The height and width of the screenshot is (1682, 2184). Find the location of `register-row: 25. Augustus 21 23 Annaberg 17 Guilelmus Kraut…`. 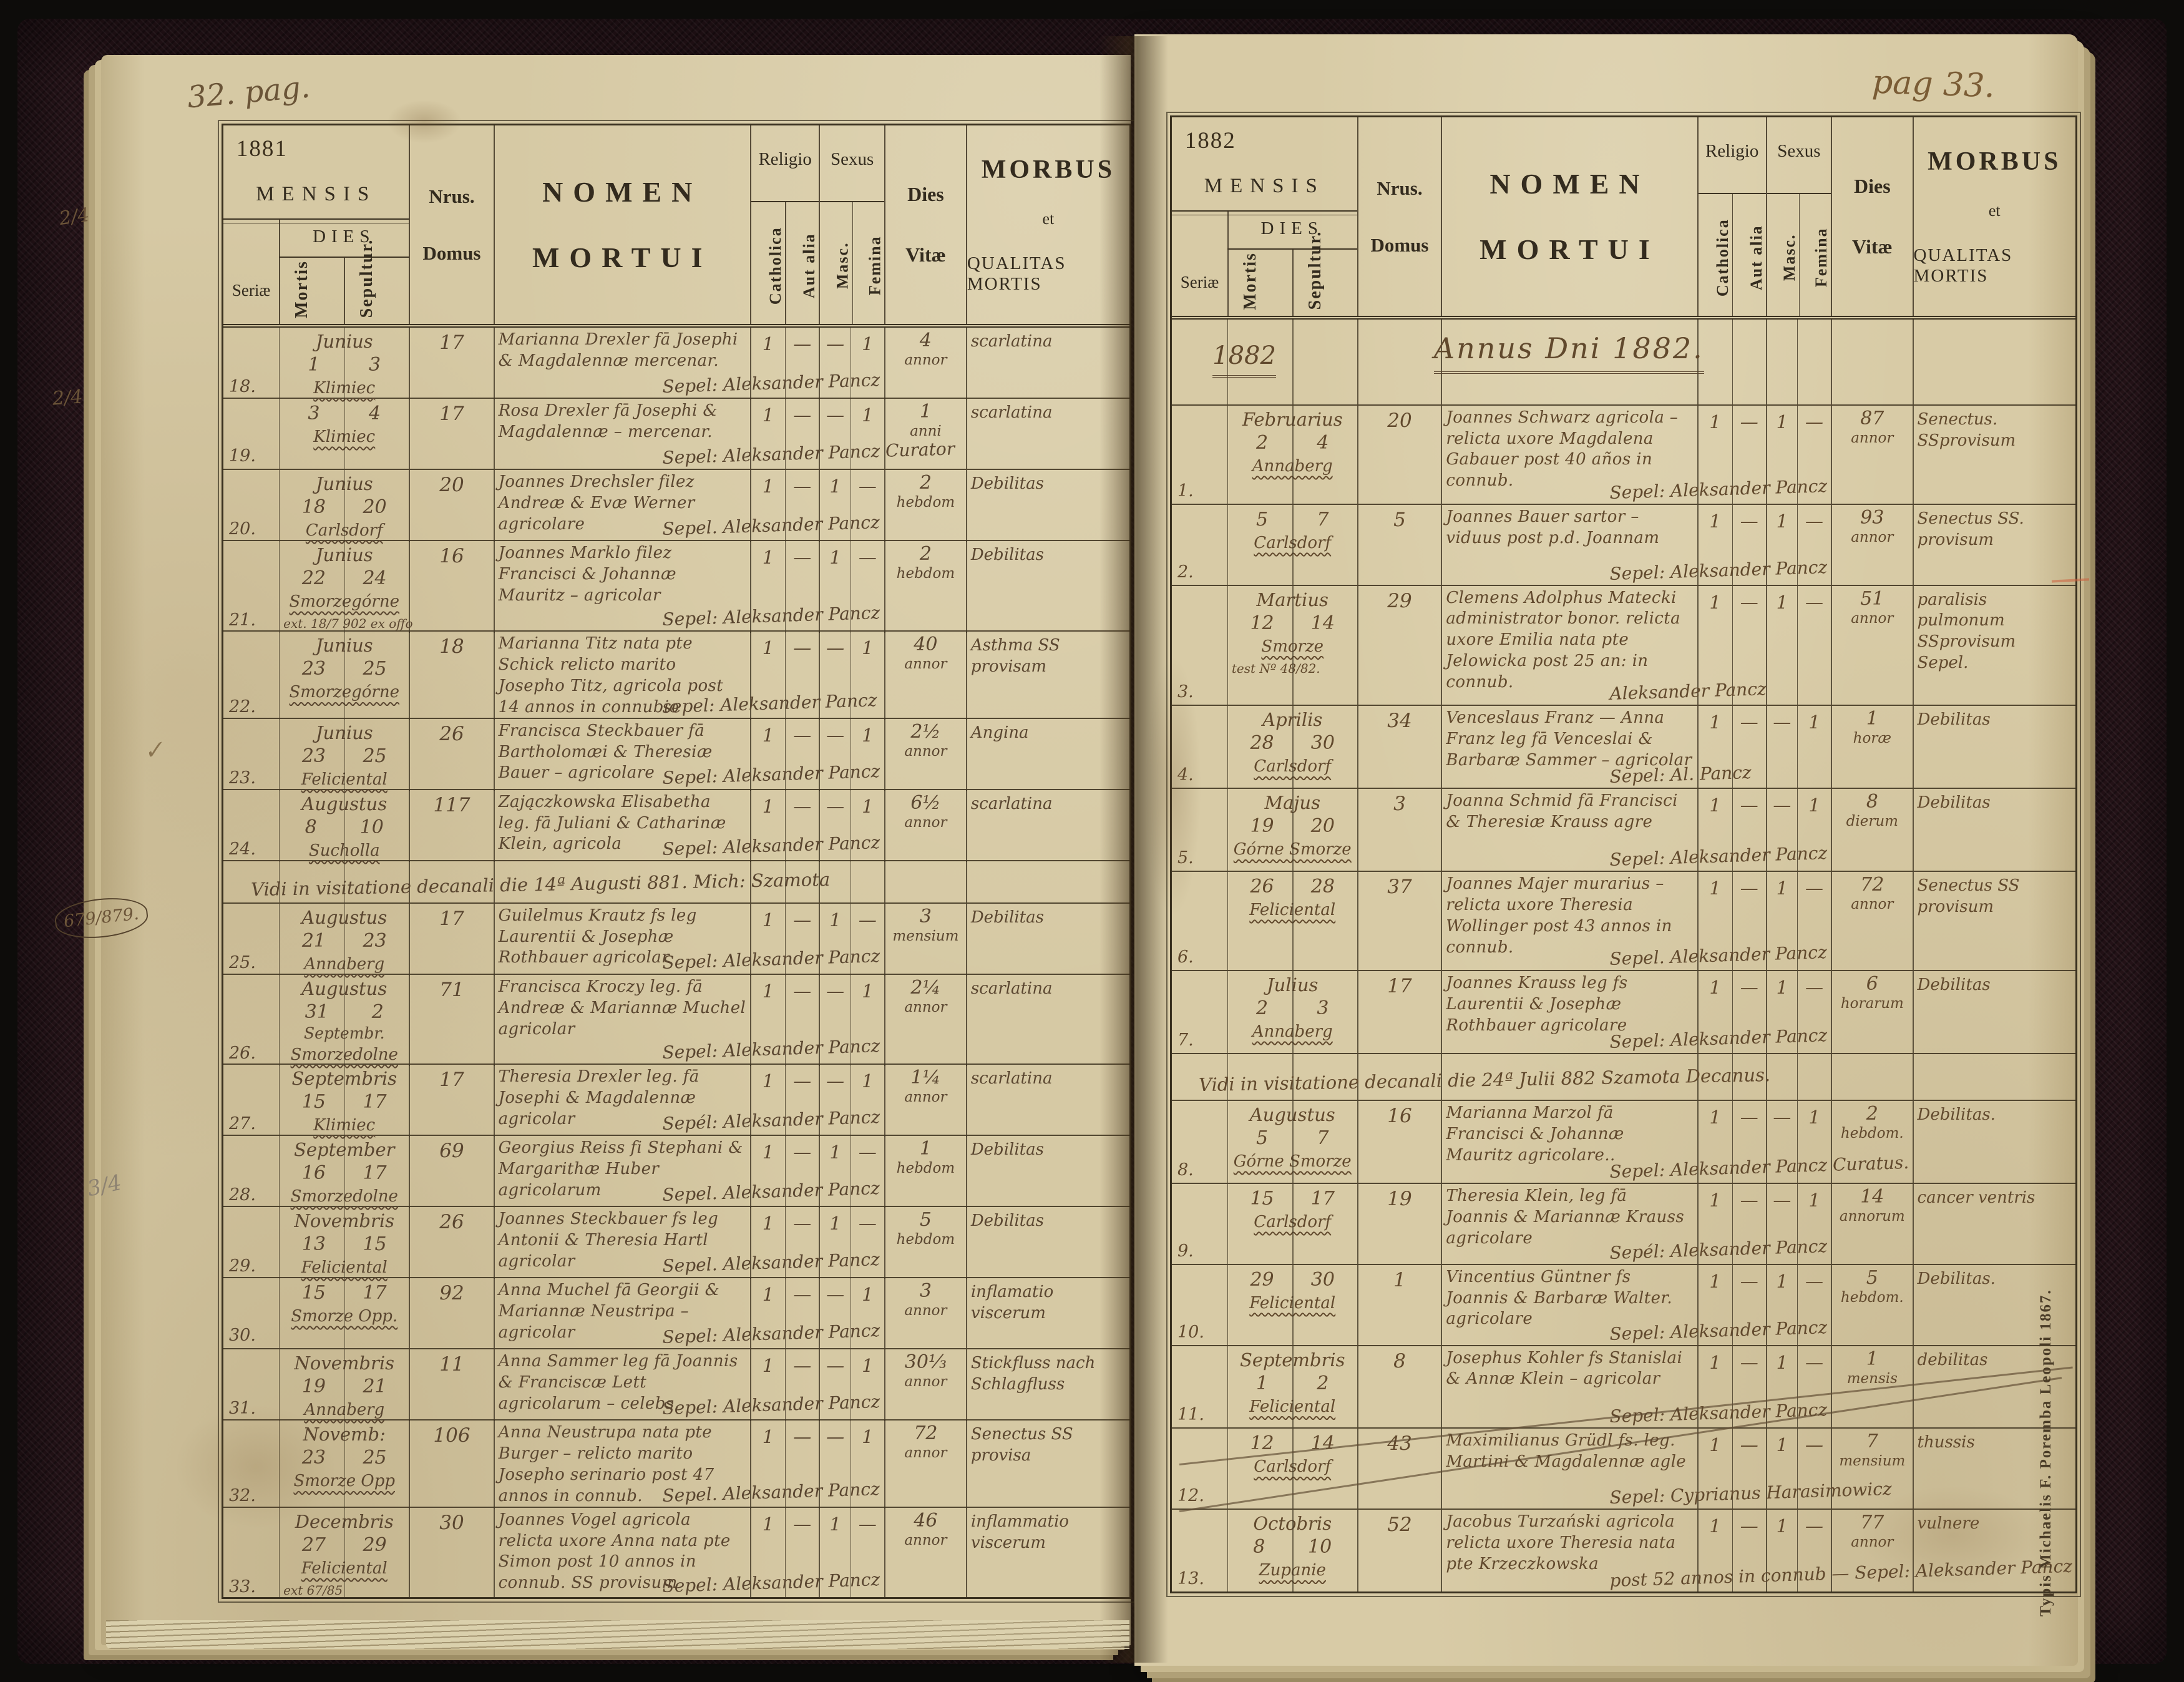

register-row: 25. Augustus 21 23 Annaberg 17 Guilelmus Kraut… is located at coordinates (676, 939).